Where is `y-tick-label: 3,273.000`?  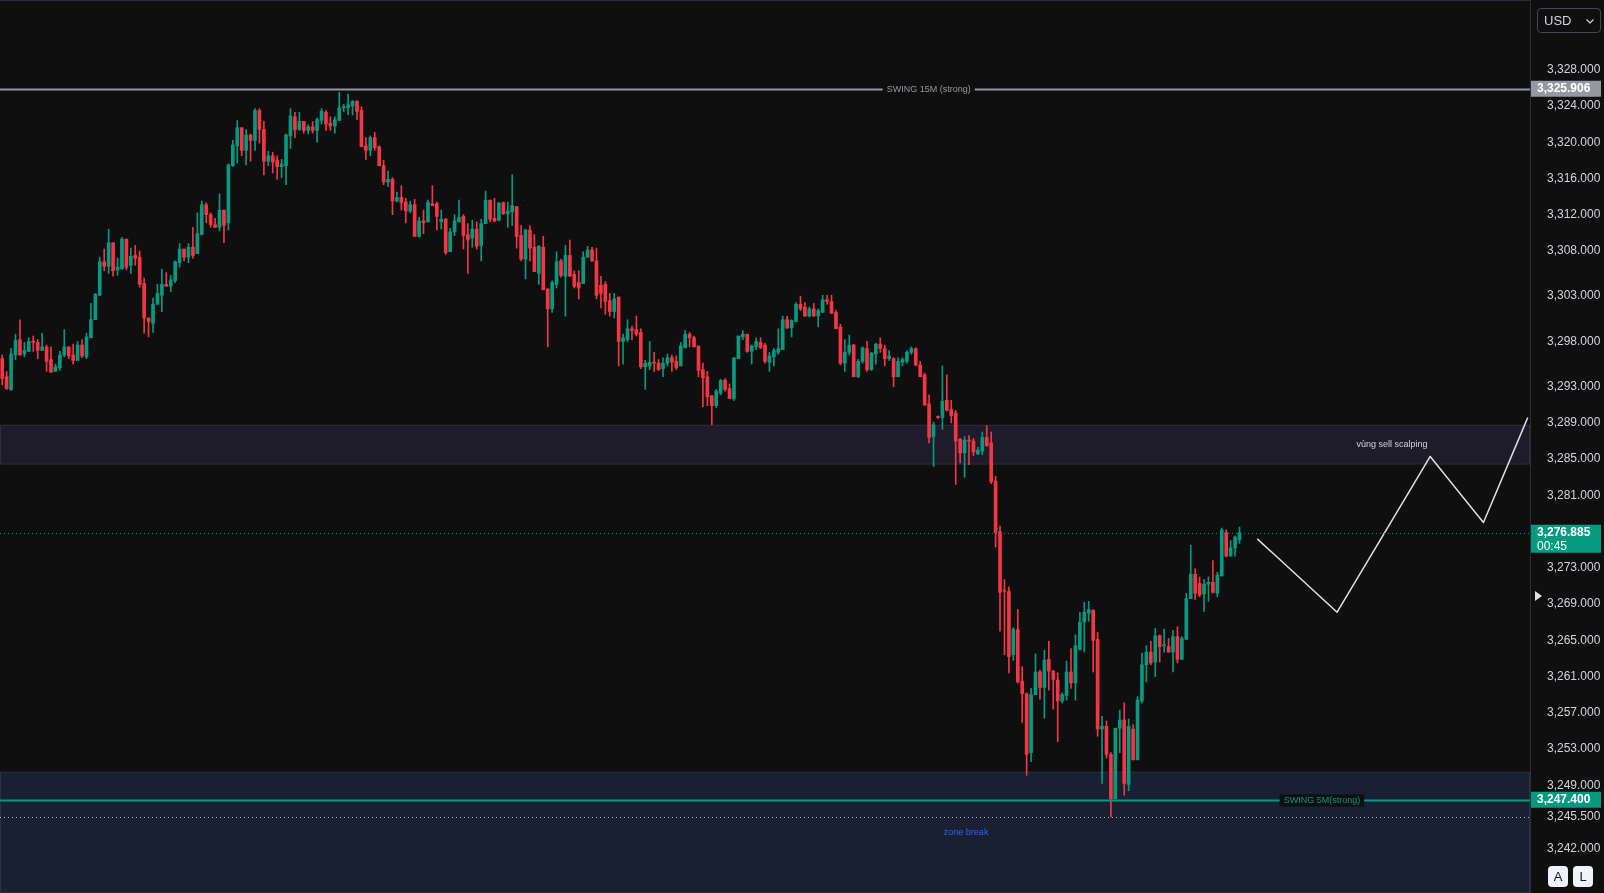
y-tick-label: 3,273.000 is located at coordinates (1574, 567).